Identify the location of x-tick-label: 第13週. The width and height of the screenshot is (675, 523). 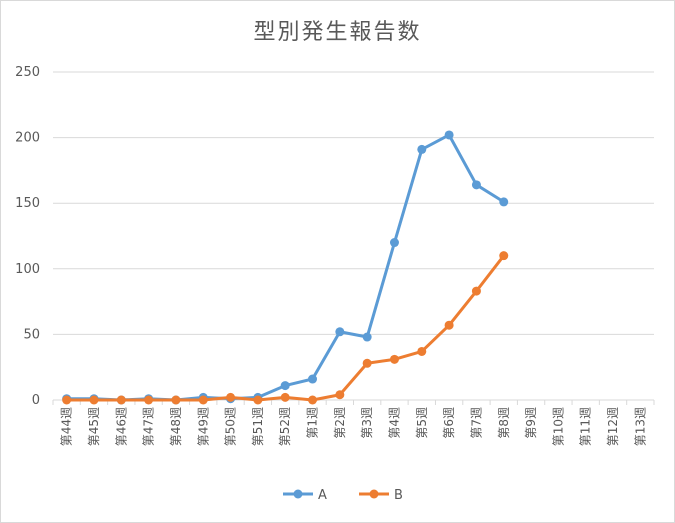
(640, 426).